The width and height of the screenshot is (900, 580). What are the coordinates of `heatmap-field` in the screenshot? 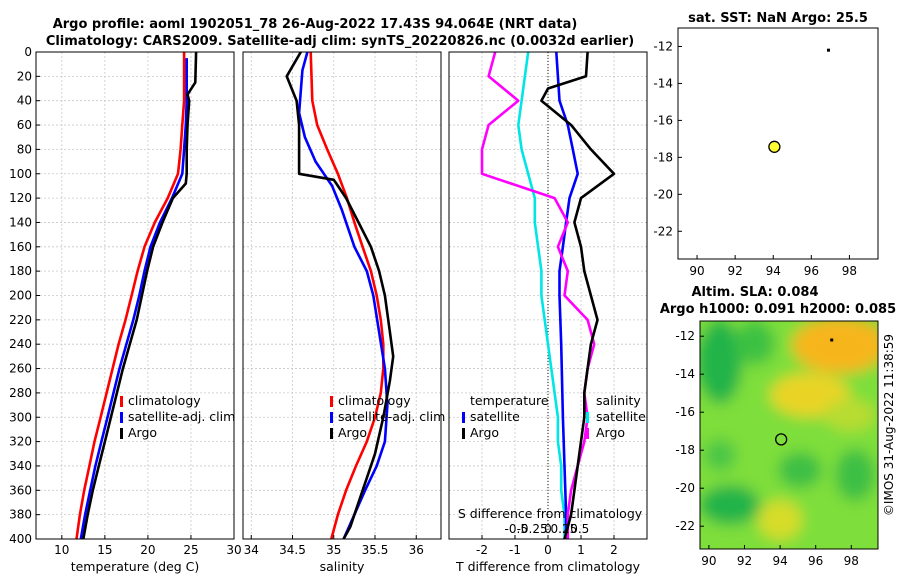 It's located at (789, 435).